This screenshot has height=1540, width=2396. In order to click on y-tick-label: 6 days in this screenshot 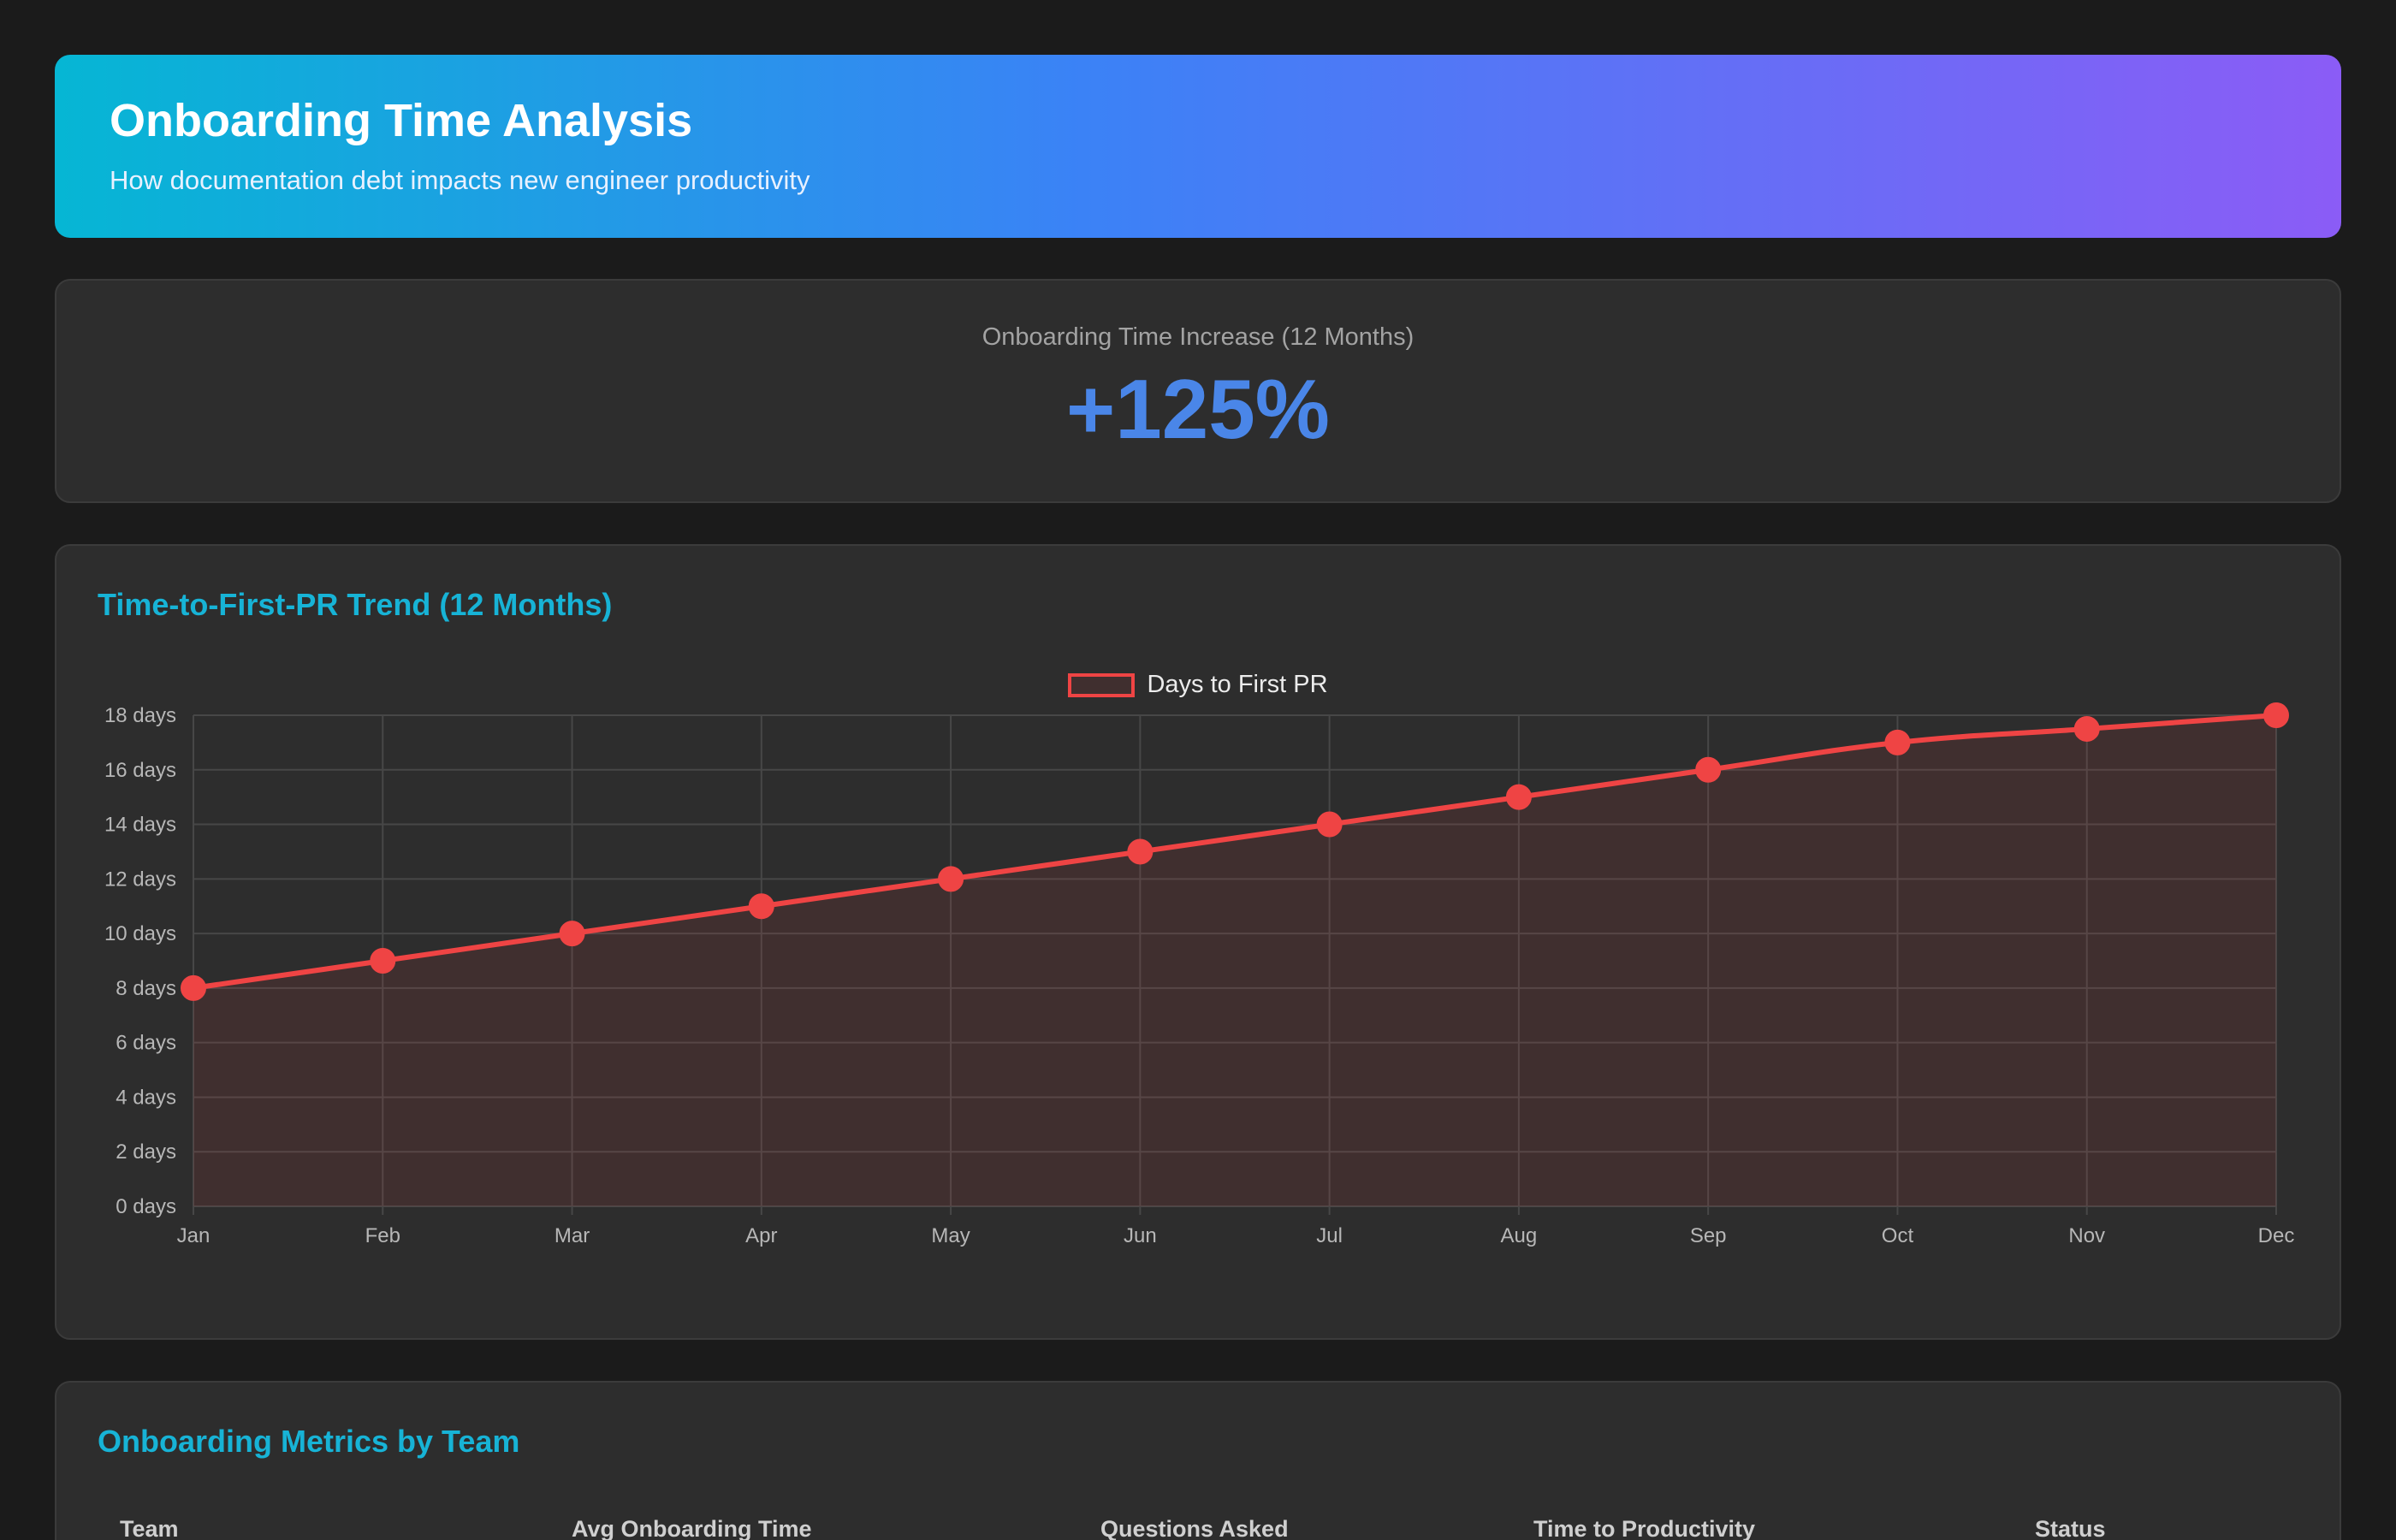, I will do `click(146, 1043)`.